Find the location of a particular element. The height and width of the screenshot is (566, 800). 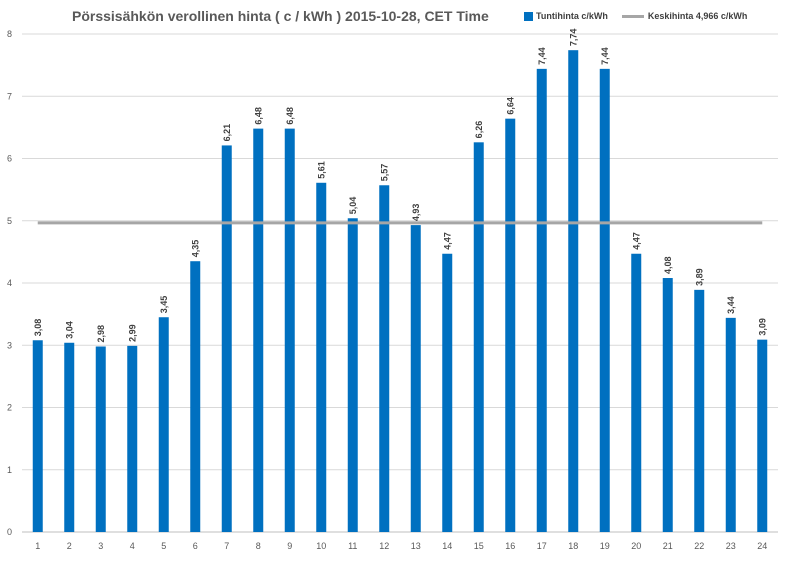

data-label: 6,26 is located at coordinates (479, 130).